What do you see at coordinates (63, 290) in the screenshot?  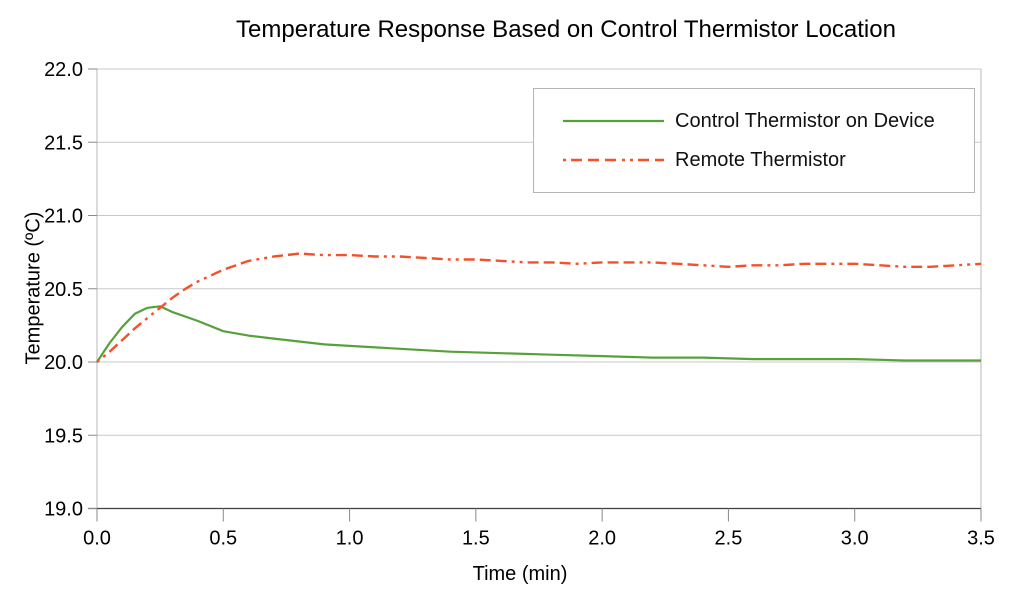 I see `y-tick-label: 20.5` at bounding box center [63, 290].